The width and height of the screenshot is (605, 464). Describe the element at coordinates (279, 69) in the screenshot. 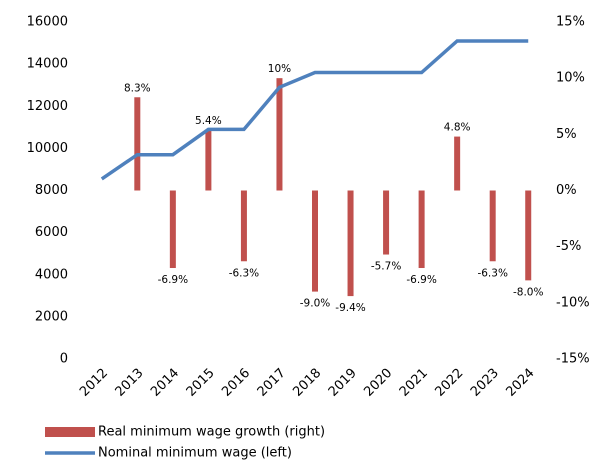

I see `data-label: 10%` at that location.